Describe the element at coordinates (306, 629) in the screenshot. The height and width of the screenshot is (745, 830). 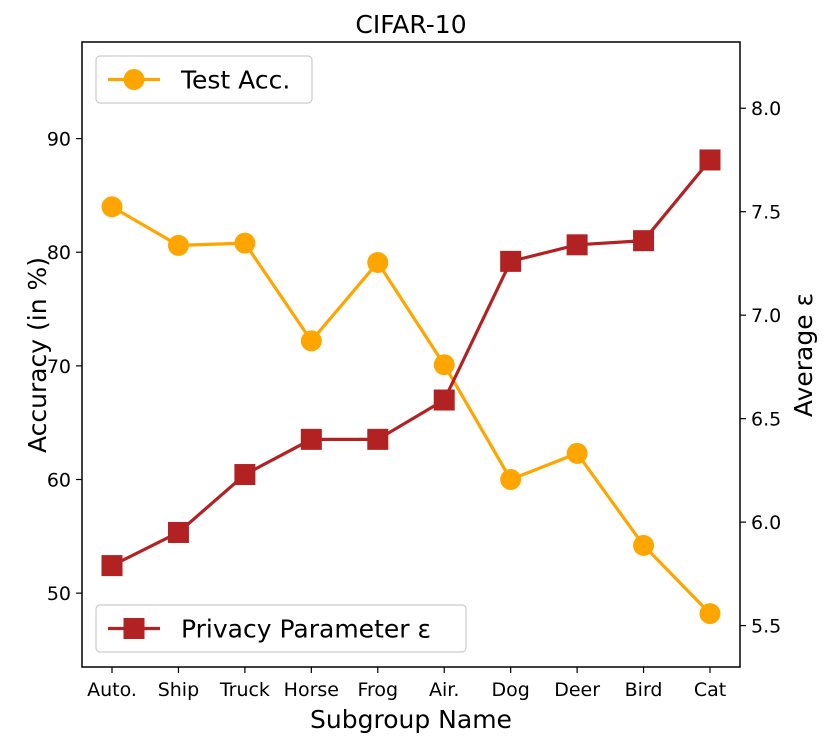
I see `legend-label: Privacy Parameter ε` at that location.